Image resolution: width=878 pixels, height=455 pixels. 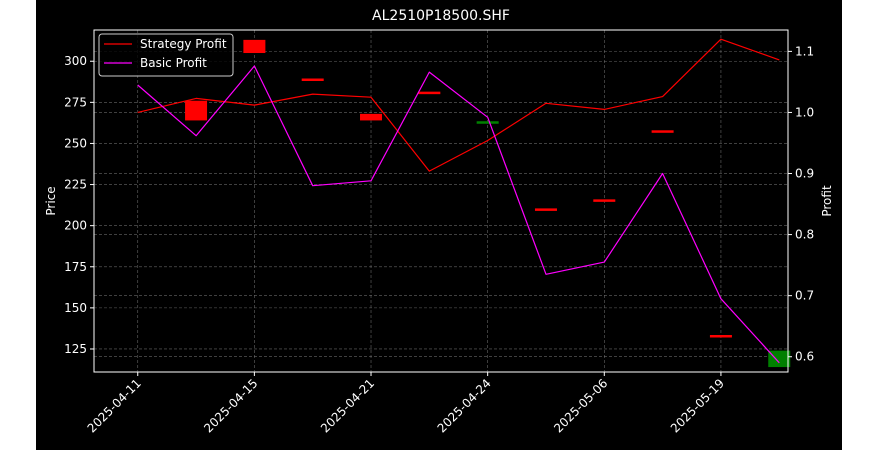 What do you see at coordinates (51, 200) in the screenshot?
I see `y-axis-label: Price` at bounding box center [51, 200].